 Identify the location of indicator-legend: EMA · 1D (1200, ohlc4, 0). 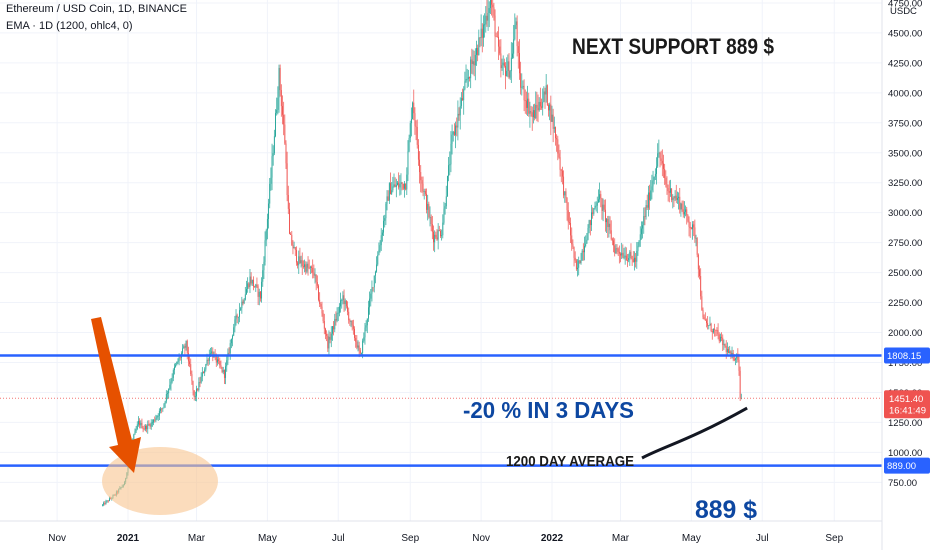
(69, 26).